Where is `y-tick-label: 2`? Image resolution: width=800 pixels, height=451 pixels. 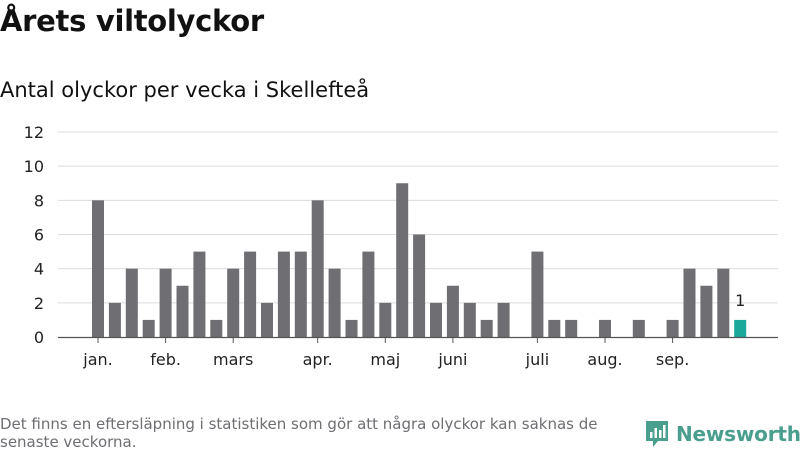 y-tick-label: 2 is located at coordinates (39, 303).